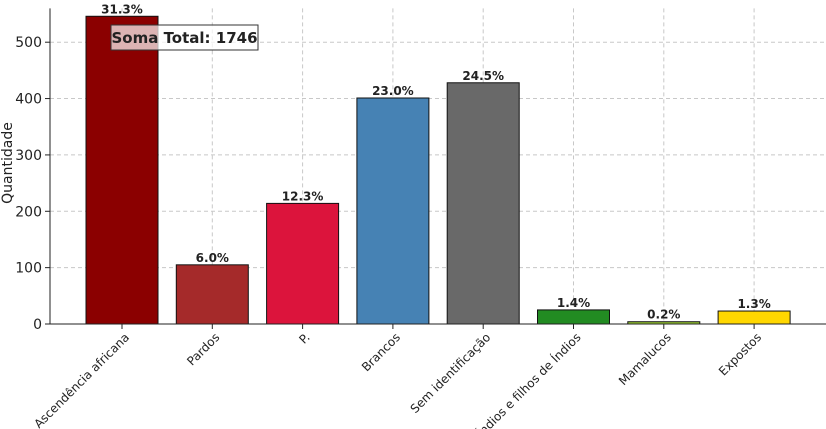  Describe the element at coordinates (753, 304) in the screenshot. I see `percent-label: 1.3%` at that location.